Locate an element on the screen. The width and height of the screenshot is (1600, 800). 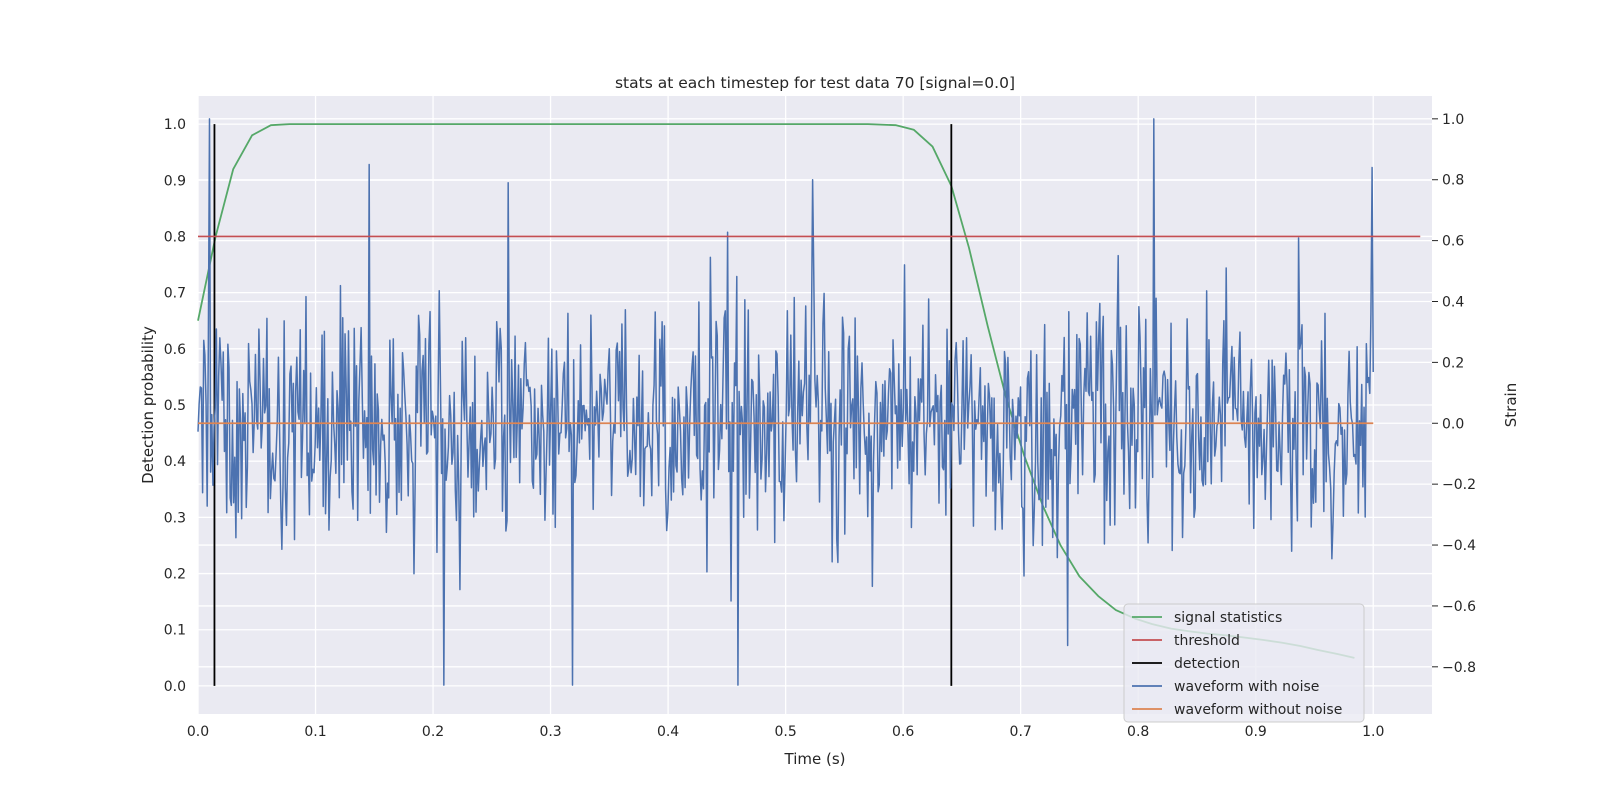
x-tick-label: 0.5 is located at coordinates (785, 732).